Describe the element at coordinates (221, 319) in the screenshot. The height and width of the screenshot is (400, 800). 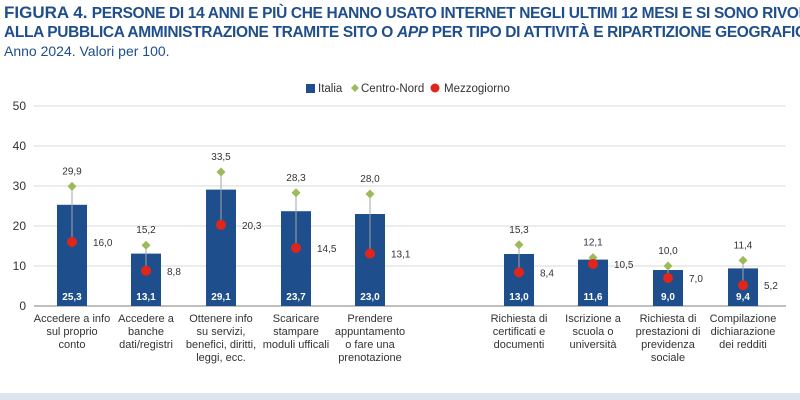
I see `category-label: Ottenere info` at that location.